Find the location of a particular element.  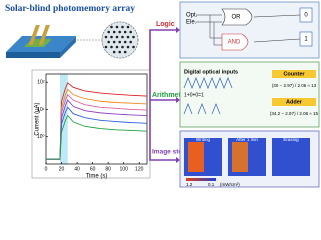

x-axis-label: Time (s) is located at coordinates (97, 177).